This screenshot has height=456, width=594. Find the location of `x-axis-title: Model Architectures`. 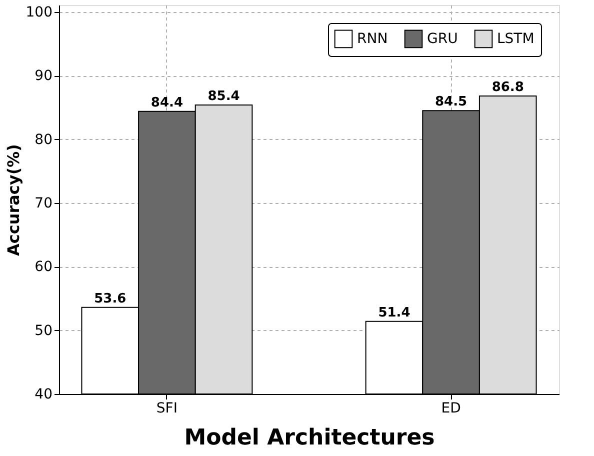

x-axis-title: Model Architectures is located at coordinates (309, 438).